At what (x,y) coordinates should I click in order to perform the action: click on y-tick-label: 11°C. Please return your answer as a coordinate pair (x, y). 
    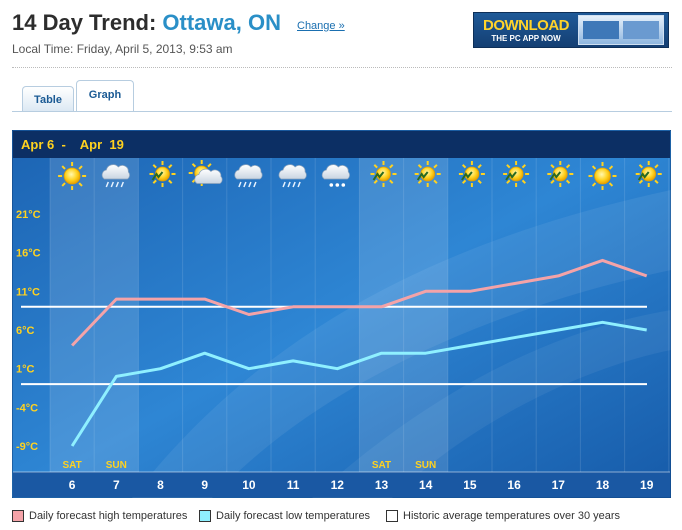
    Looking at the image, I should click on (28, 292).